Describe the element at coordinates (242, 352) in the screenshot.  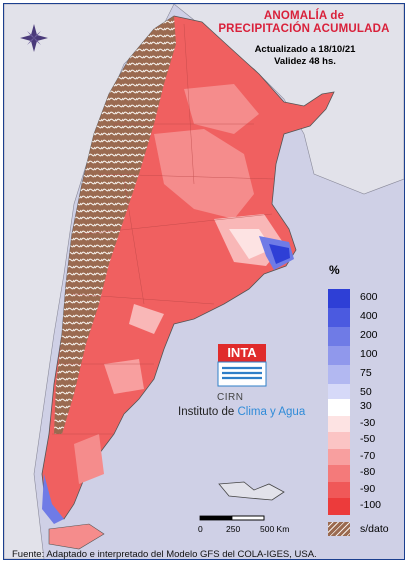
I see `inta-logo-text: INTA` at that location.